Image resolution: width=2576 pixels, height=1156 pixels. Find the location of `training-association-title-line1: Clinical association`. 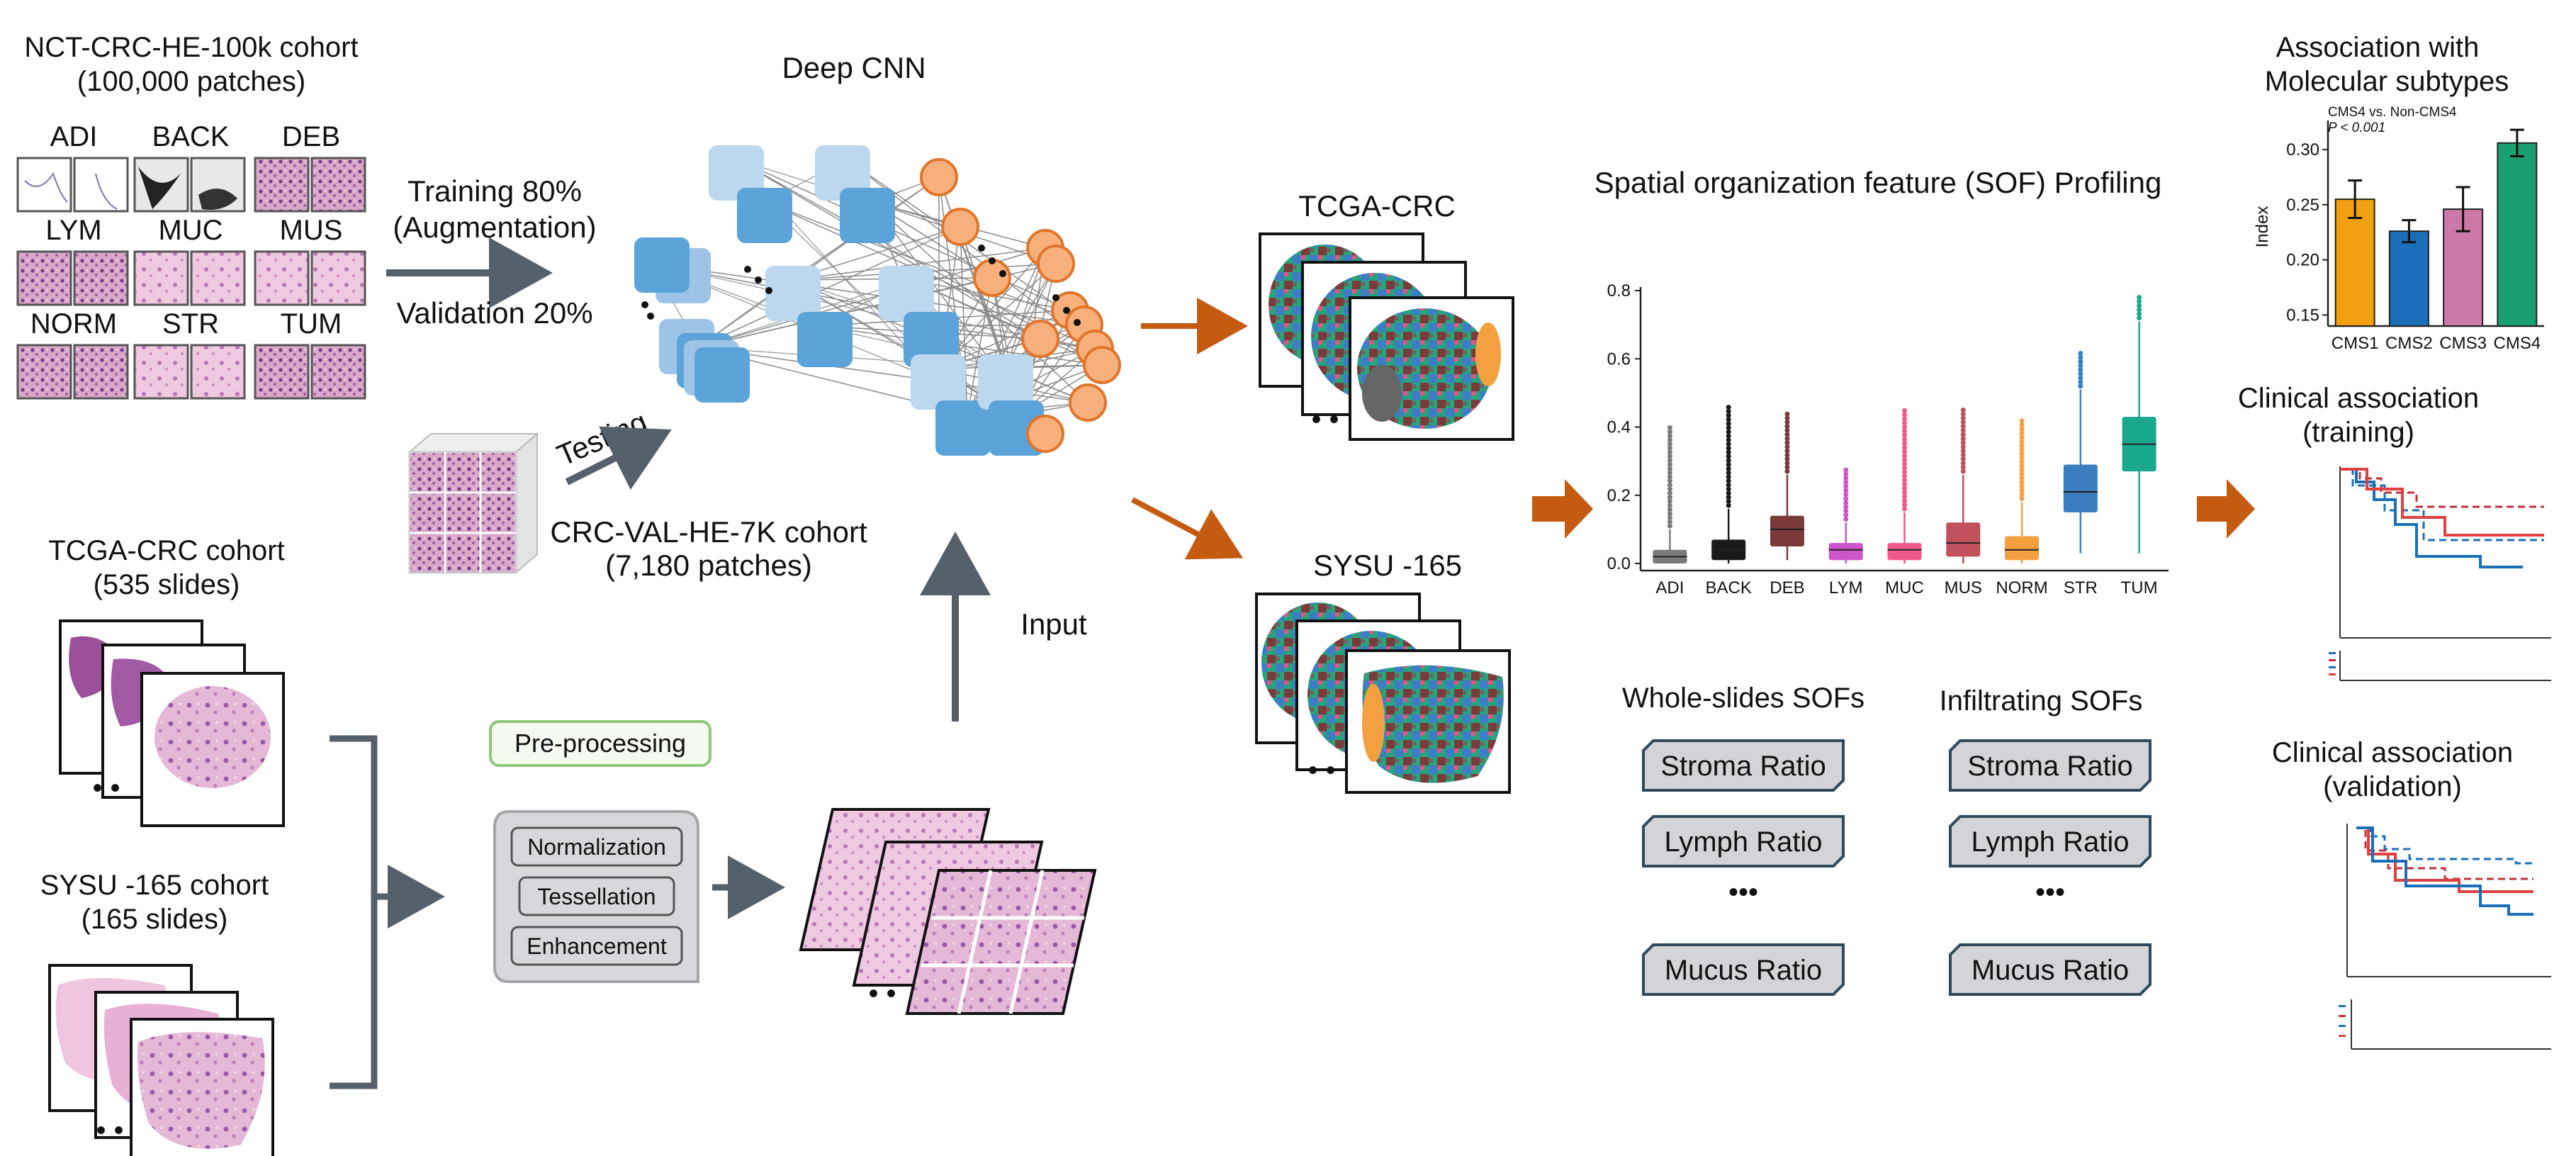

training-association-title-line1: Clinical association is located at coordinates (2358, 398).